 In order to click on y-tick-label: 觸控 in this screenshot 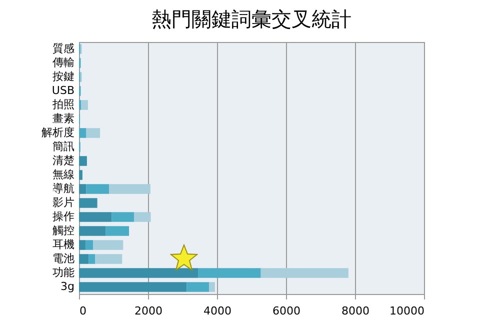, I will do `click(63, 230)`.